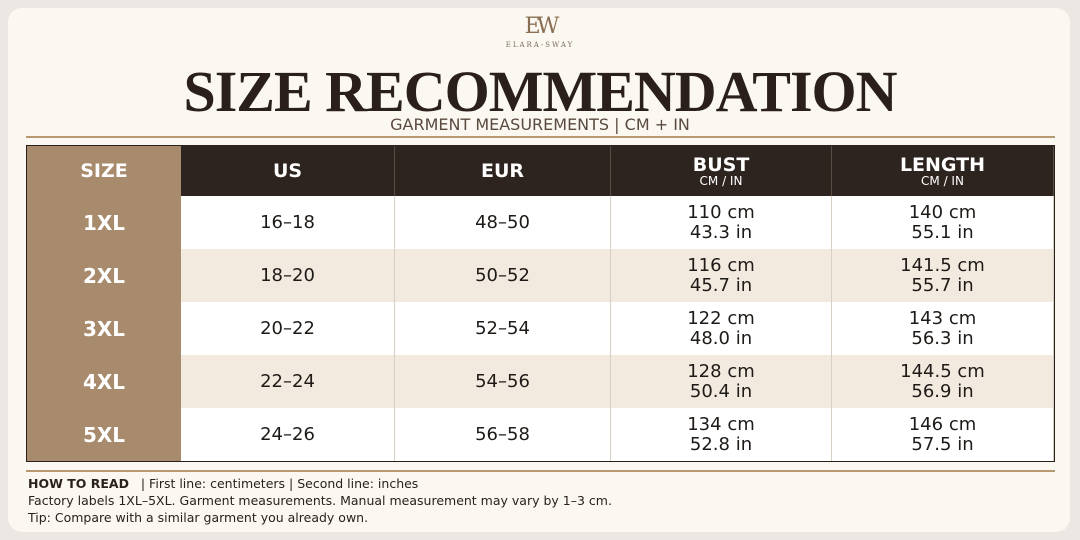  I want to click on cell-line: 52.8 in, so click(721, 444).